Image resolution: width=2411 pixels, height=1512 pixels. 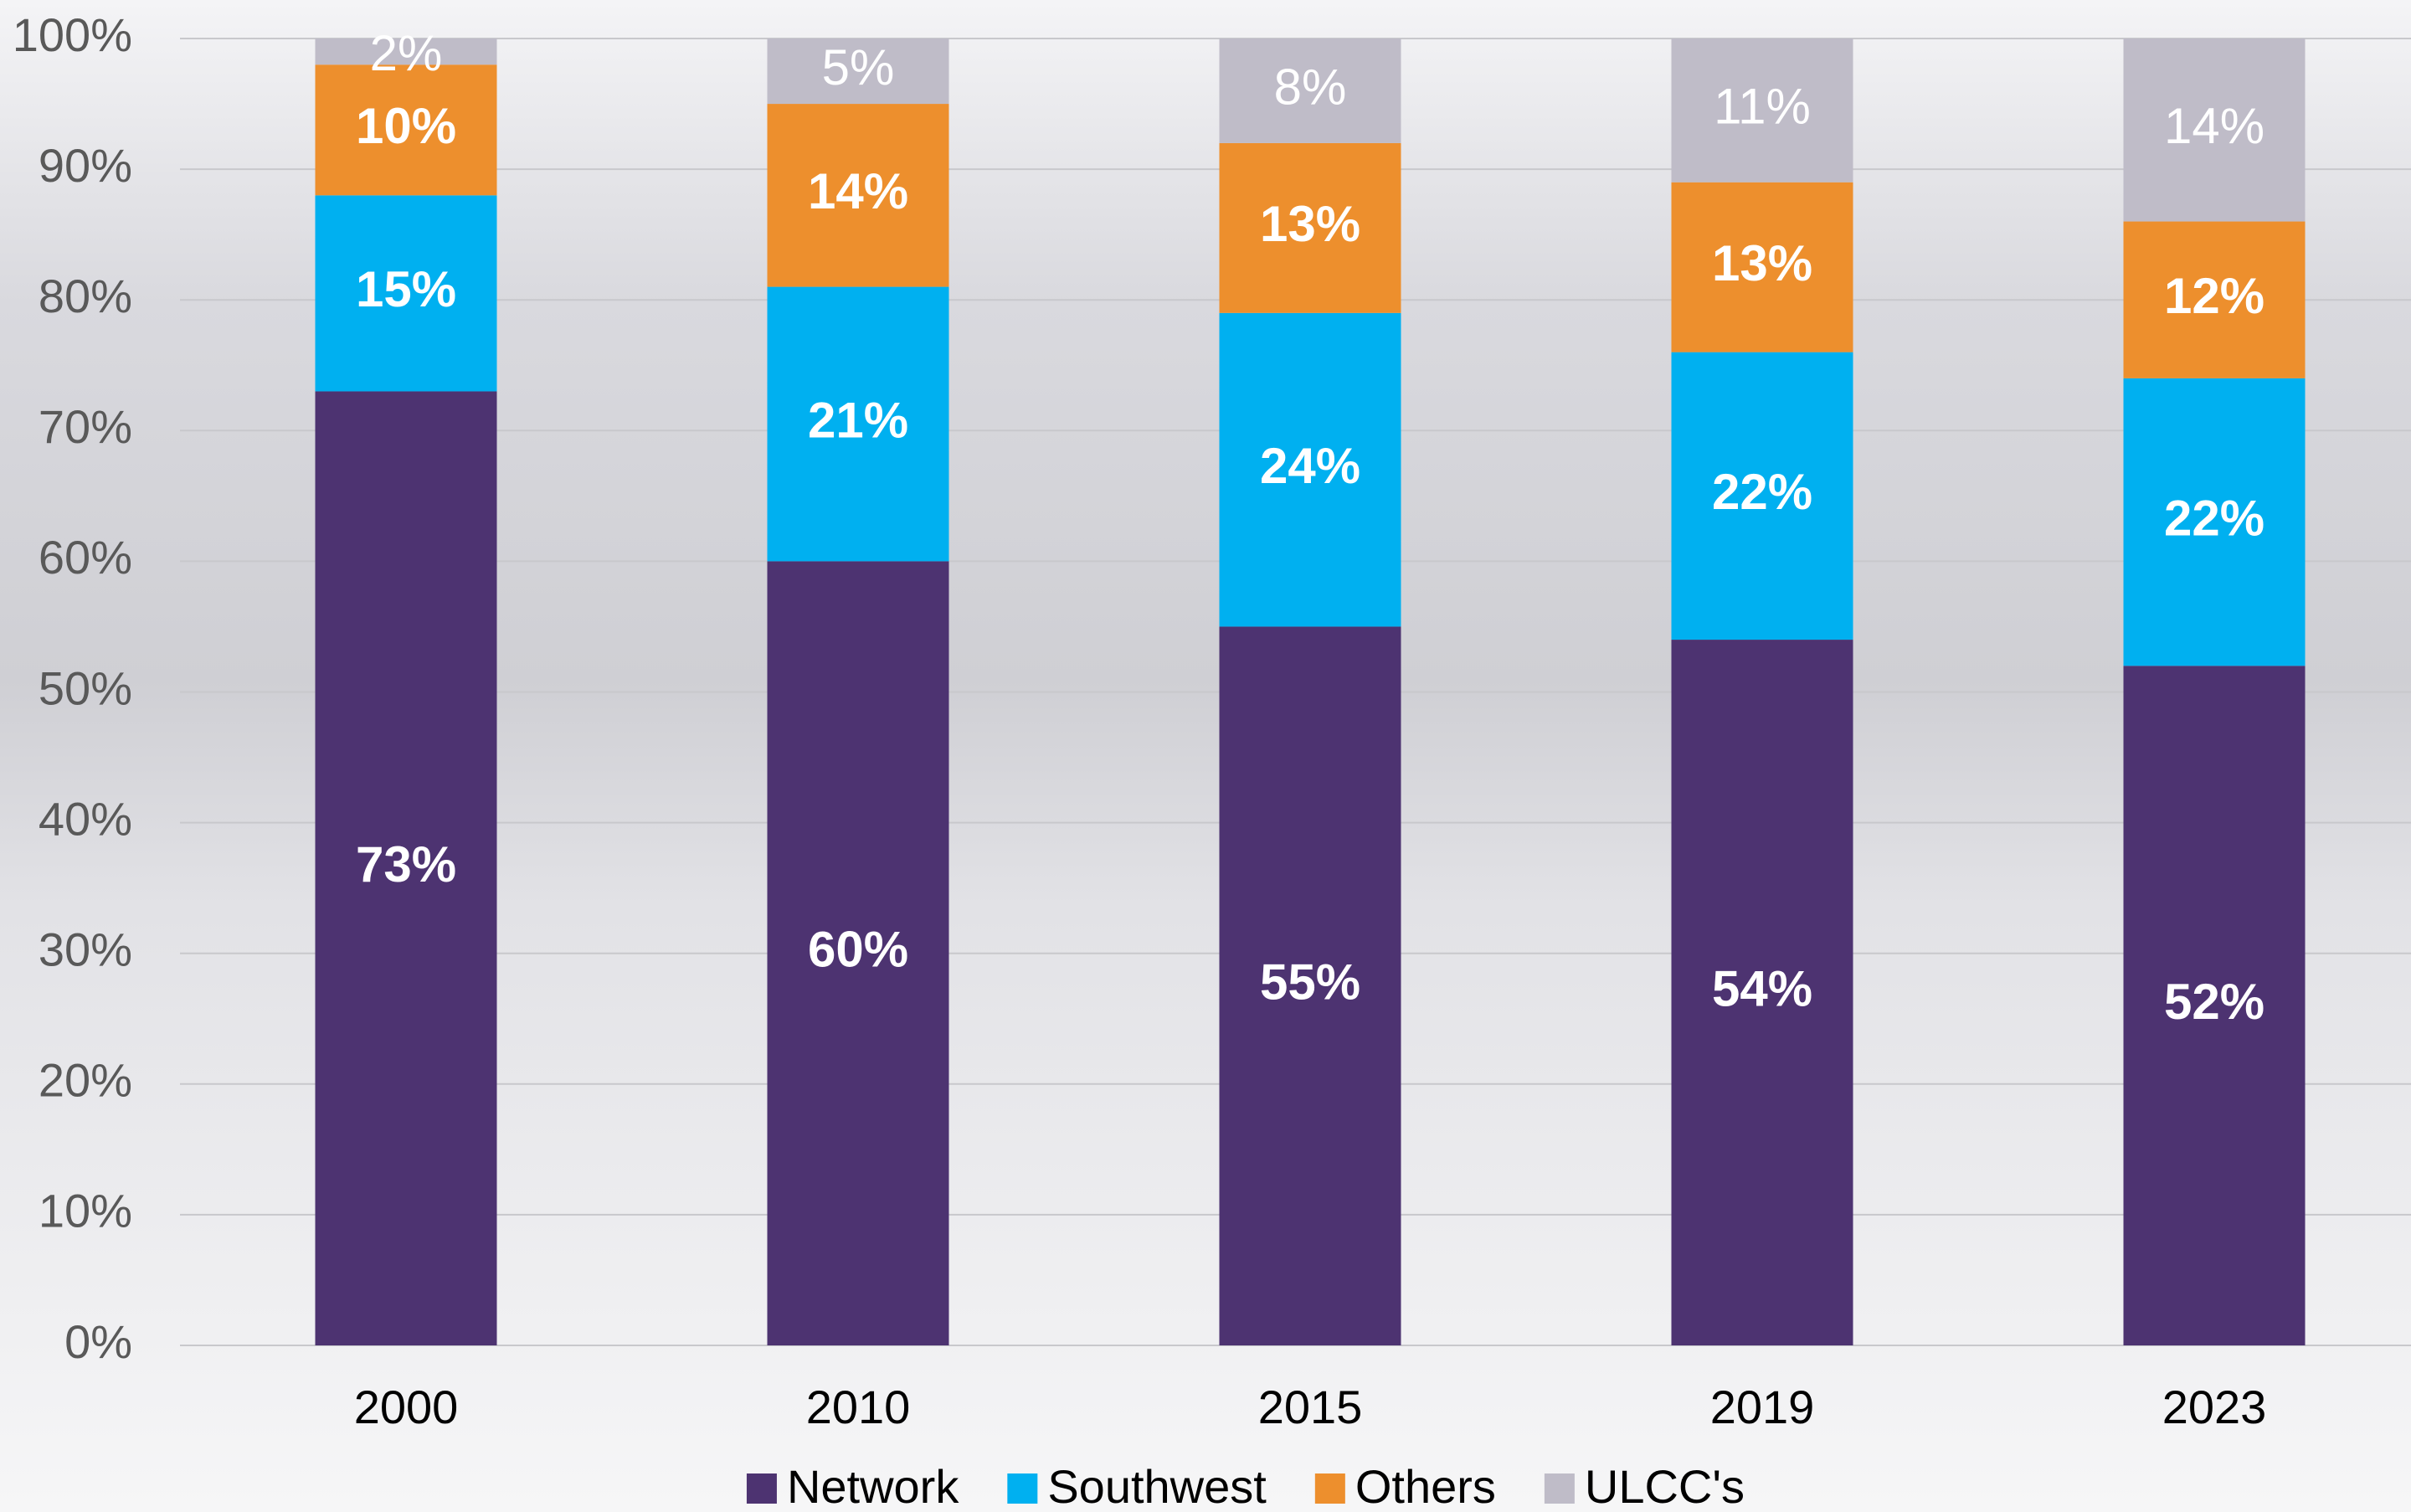 What do you see at coordinates (85, 949) in the screenshot?
I see `y-tick-label: 30%` at bounding box center [85, 949].